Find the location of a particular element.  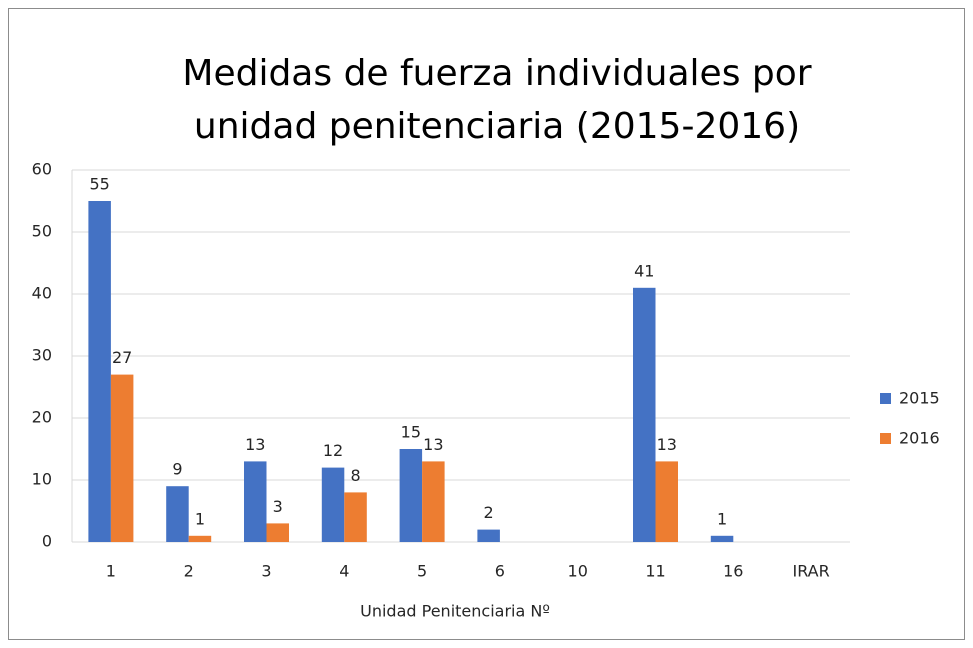

x-tick-label: IRAR is located at coordinates (810, 571).